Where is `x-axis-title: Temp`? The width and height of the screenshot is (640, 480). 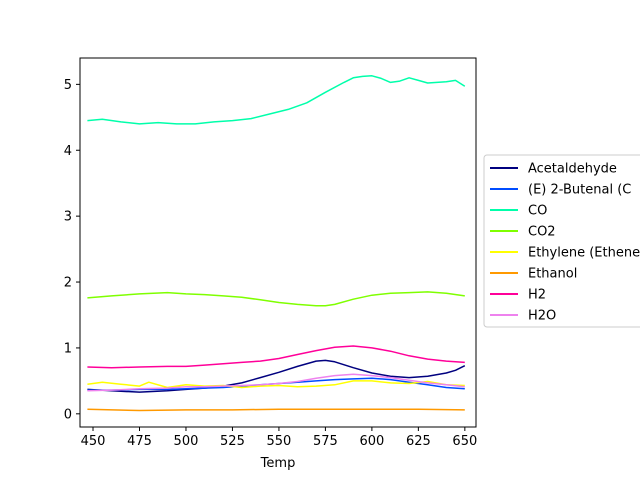
x-axis-title: Temp is located at coordinates (278, 463).